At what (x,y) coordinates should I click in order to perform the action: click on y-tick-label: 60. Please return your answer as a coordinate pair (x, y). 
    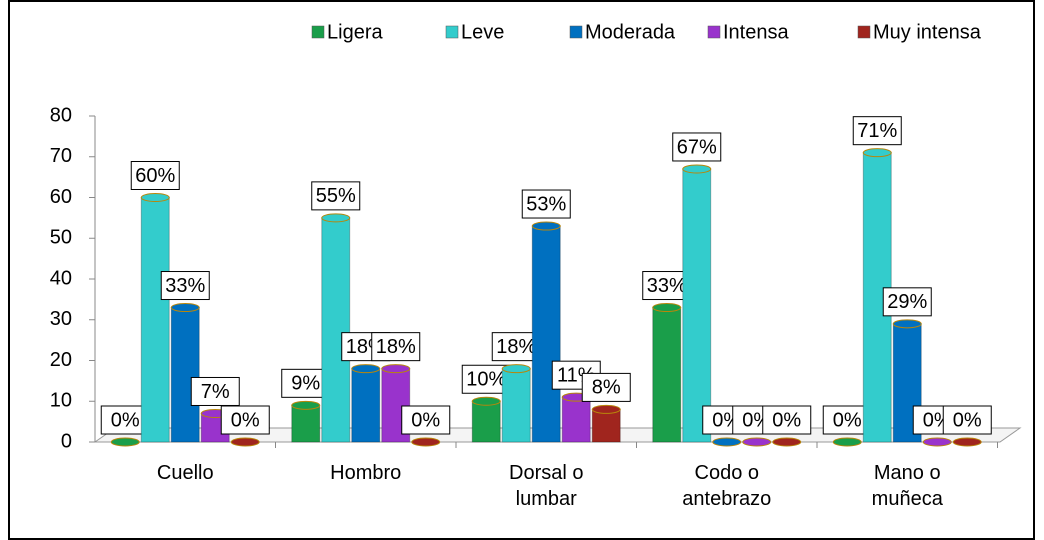
    Looking at the image, I should click on (61, 197).